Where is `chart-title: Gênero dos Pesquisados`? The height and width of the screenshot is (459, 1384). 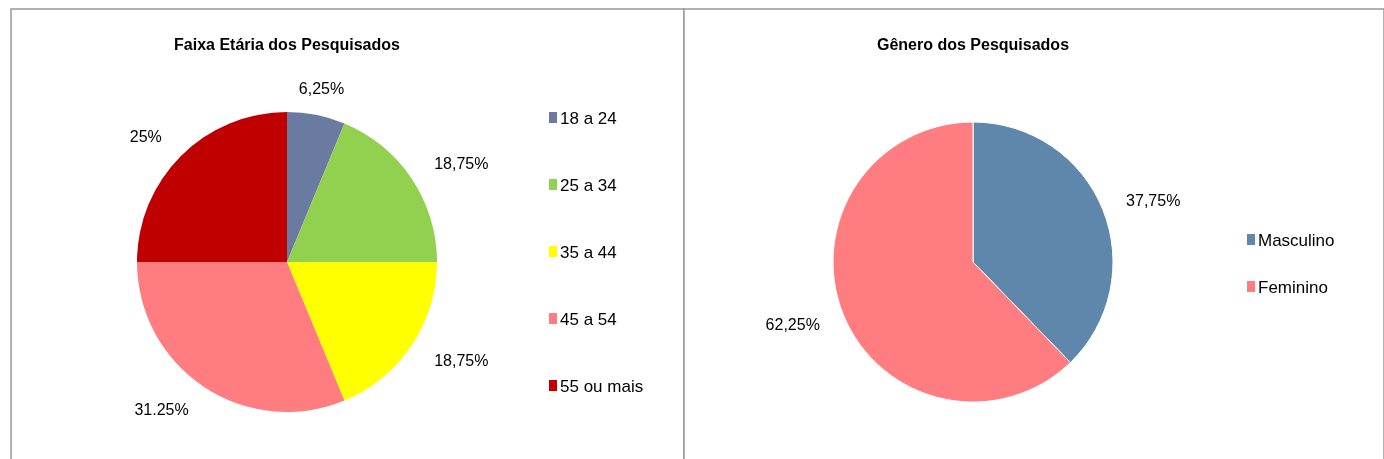 chart-title: Gênero dos Pesquisados is located at coordinates (973, 44).